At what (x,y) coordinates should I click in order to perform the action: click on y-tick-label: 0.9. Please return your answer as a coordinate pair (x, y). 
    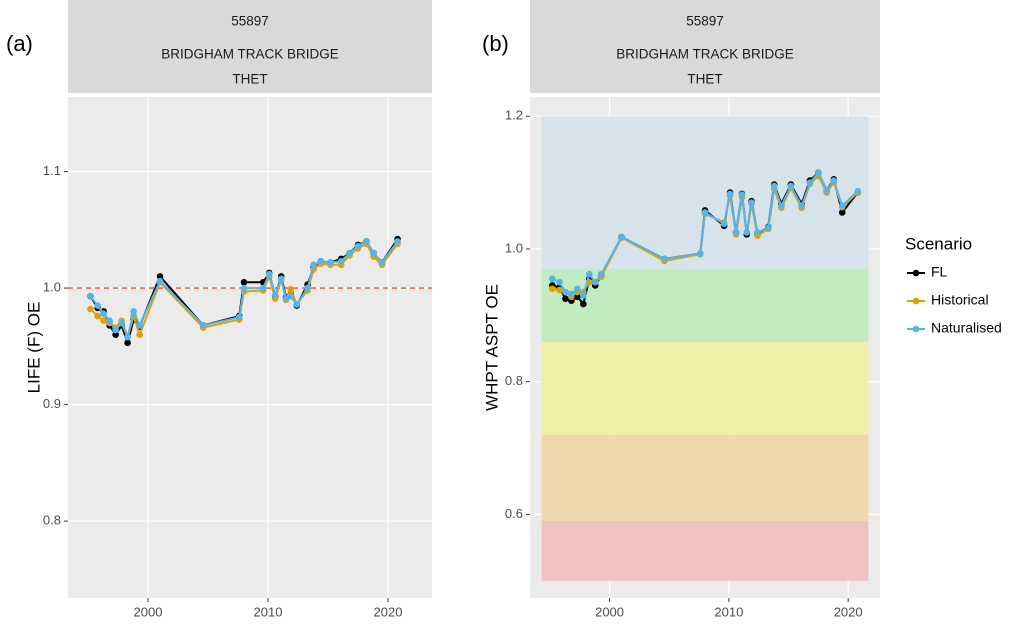
    Looking at the image, I should click on (52, 403).